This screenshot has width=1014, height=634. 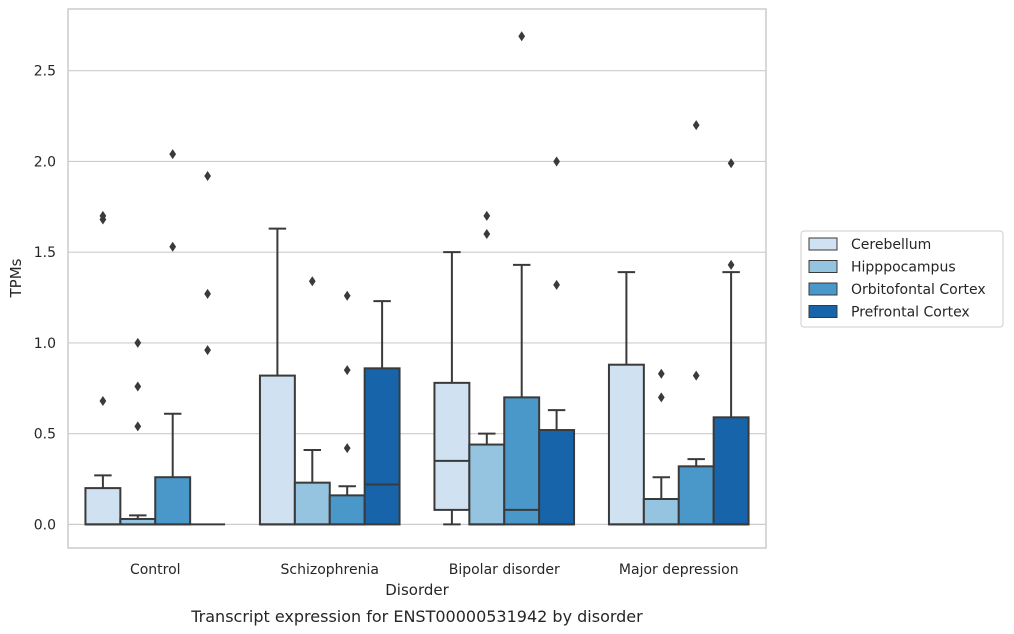 What do you see at coordinates (504, 570) in the screenshot?
I see `x-tick-label: Bipolar disorder` at bounding box center [504, 570].